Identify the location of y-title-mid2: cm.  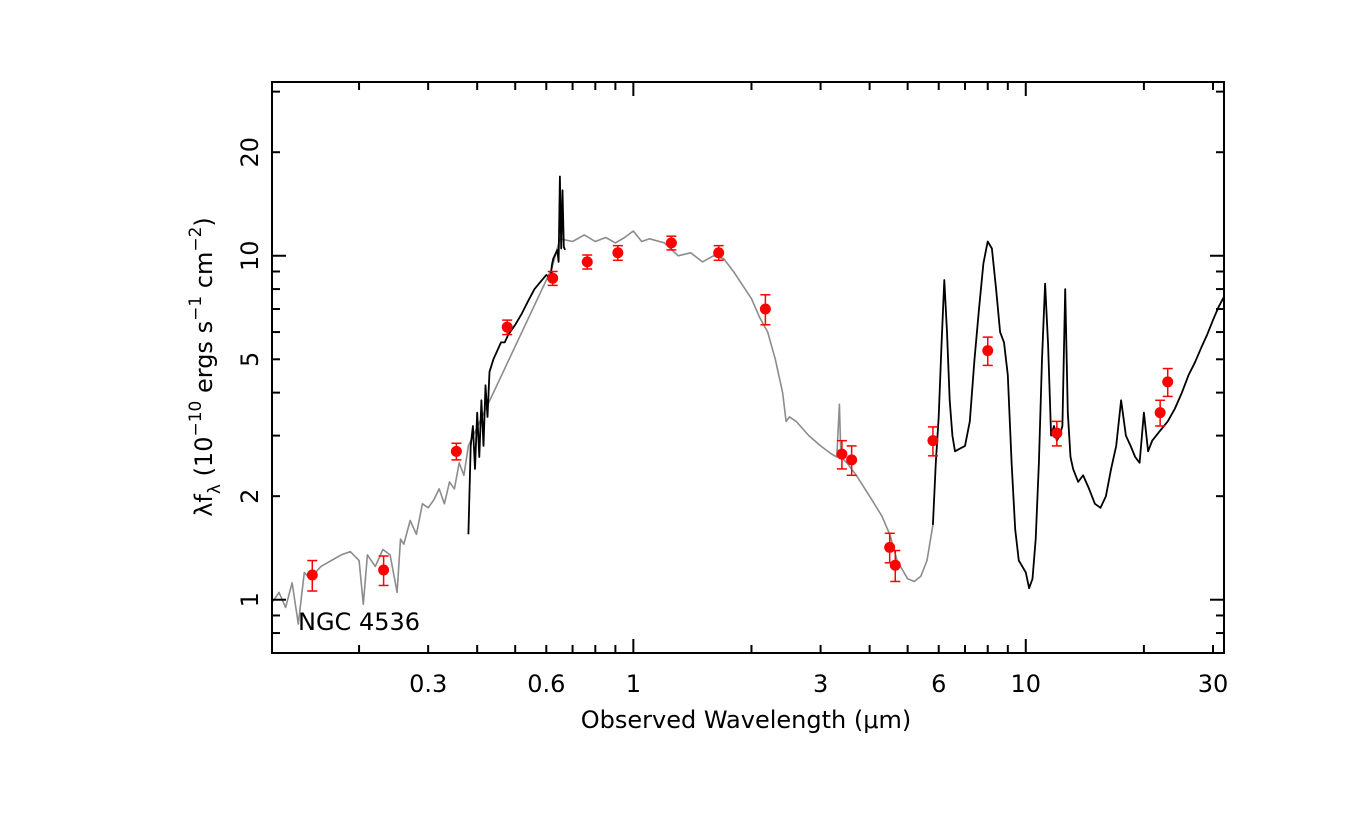
(204, 274).